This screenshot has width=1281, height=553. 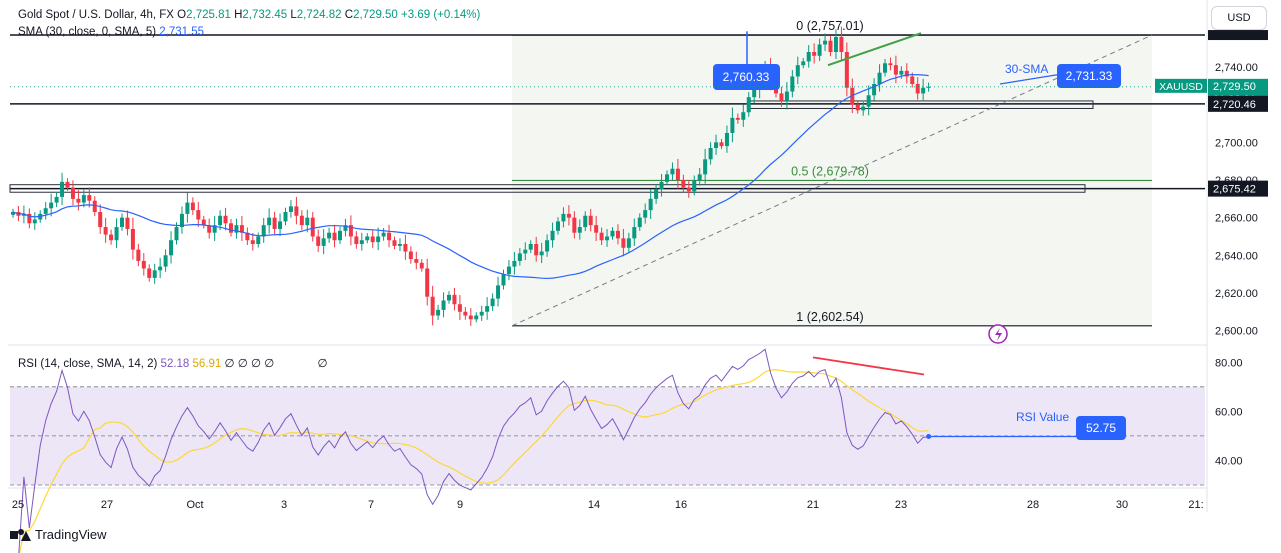 I want to click on time-tick-label: 14, so click(x=594, y=505).